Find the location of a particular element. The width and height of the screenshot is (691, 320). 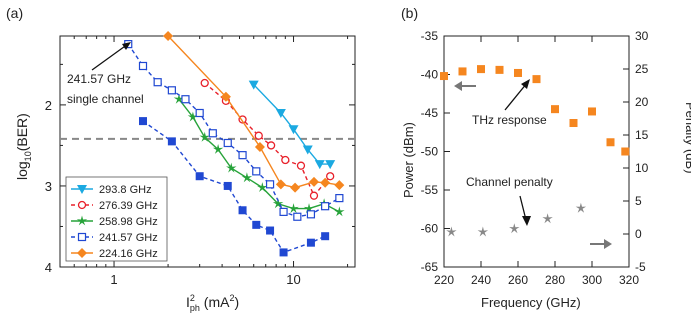

thz-arrowhead is located at coordinates (525, 84).